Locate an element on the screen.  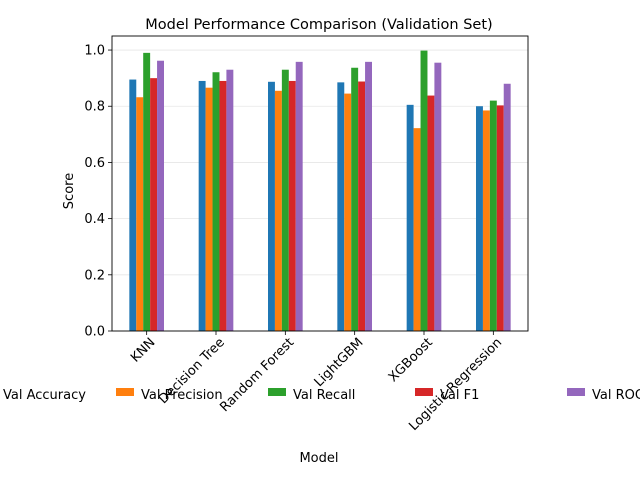
y-tick-label: 0.4 is located at coordinates (94, 219).